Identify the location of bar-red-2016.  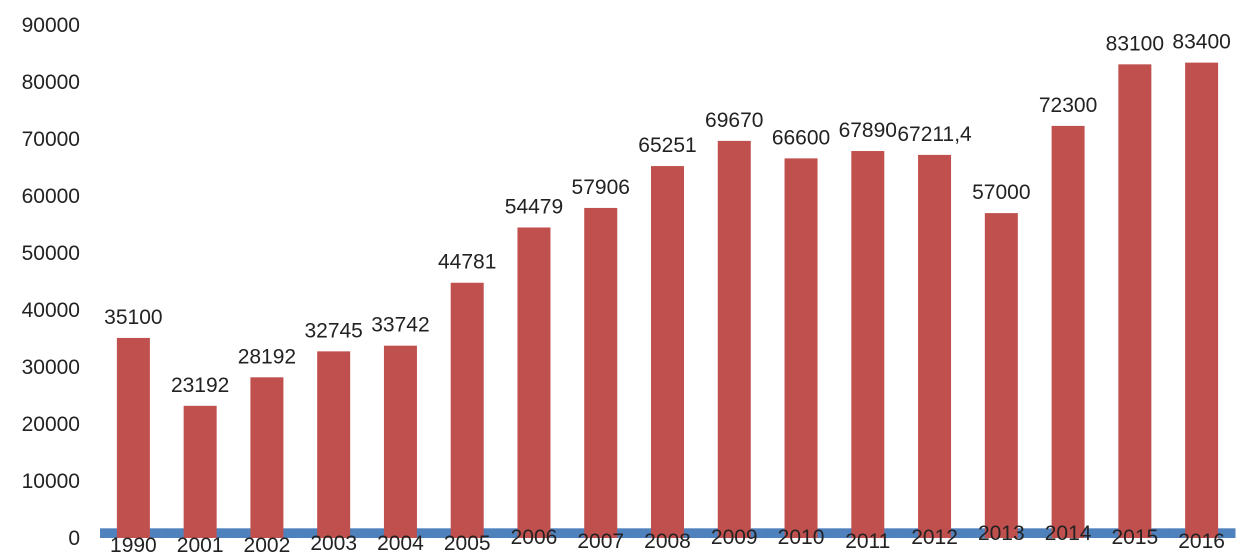
(1202, 300).